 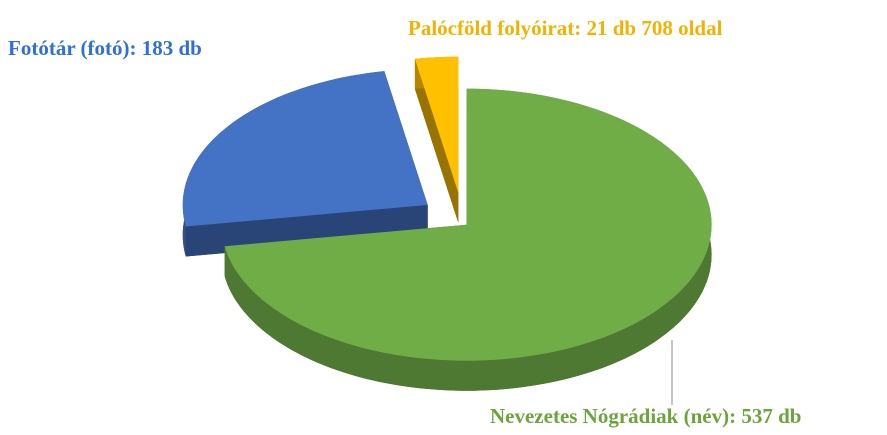 What do you see at coordinates (565, 28) in the screenshot?
I see `data-label: Palócföld folyóirat: 21 db 708 oldal` at bounding box center [565, 28].